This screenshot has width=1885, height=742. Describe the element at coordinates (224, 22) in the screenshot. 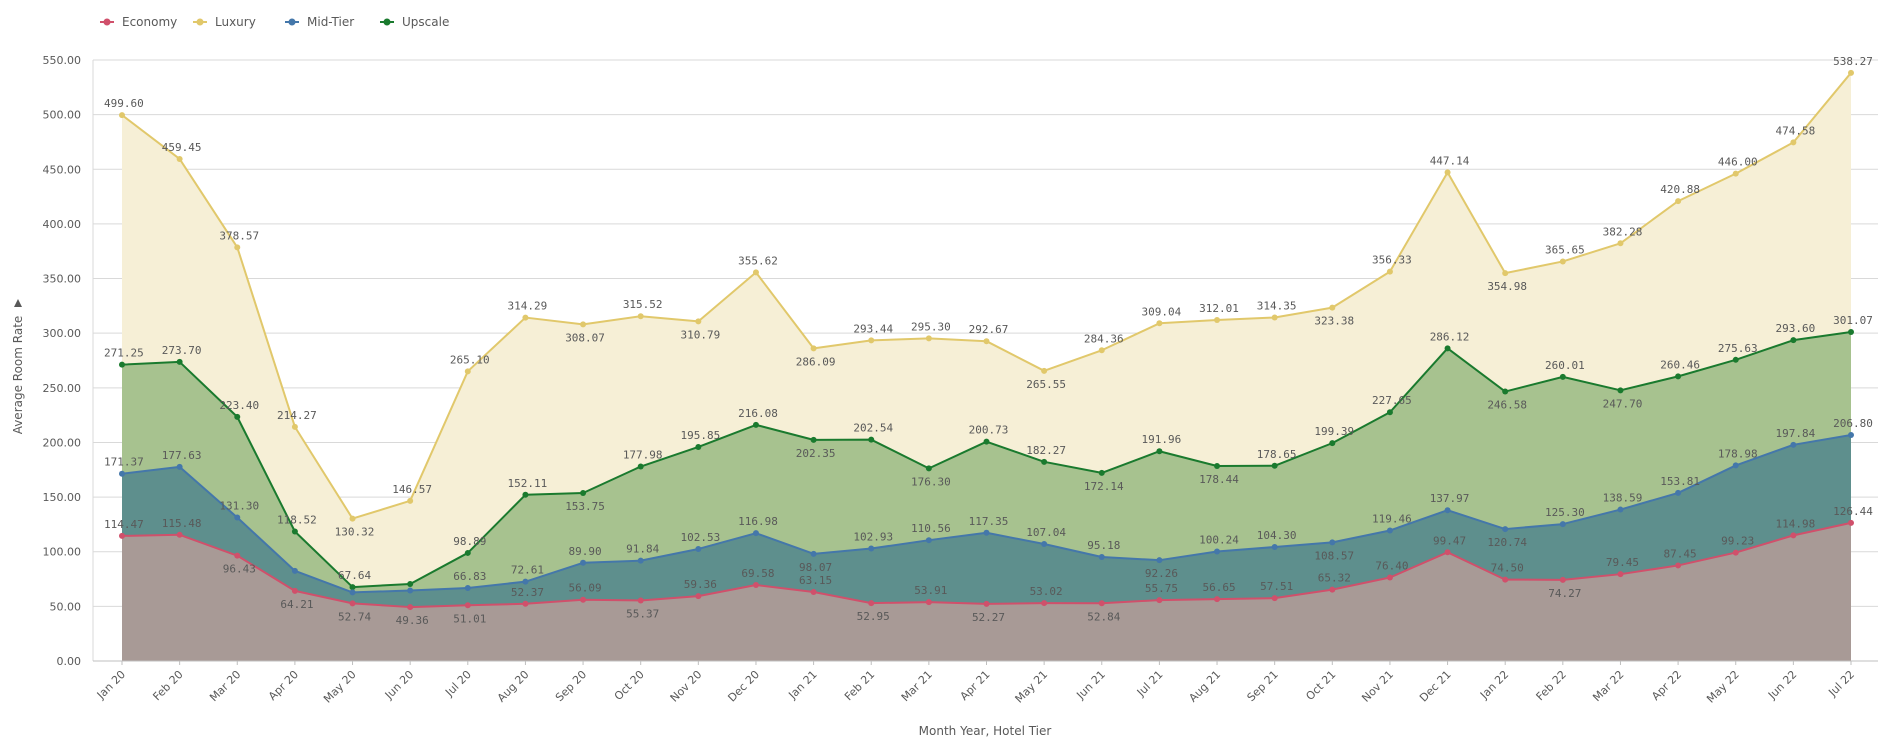

I see `legend-item-luxury: Luxury` at that location.